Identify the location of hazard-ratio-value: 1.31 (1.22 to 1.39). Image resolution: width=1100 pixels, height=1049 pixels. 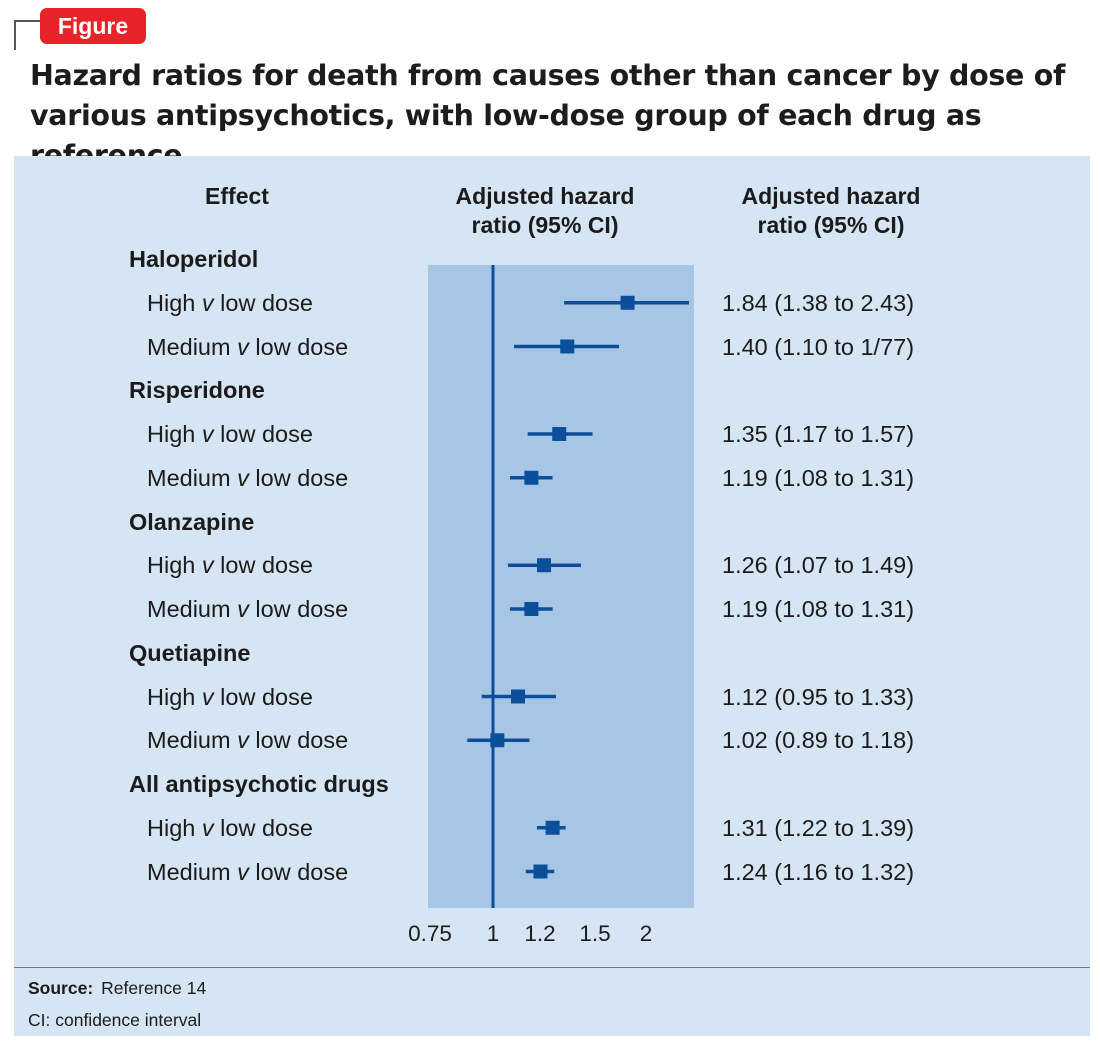
(818, 827).